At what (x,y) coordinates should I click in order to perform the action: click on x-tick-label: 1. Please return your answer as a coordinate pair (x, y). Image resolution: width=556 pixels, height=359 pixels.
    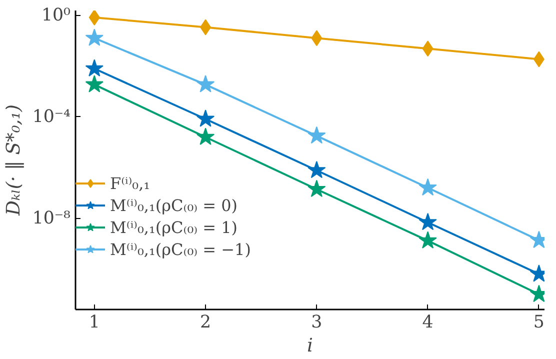
    Looking at the image, I should click on (94, 322).